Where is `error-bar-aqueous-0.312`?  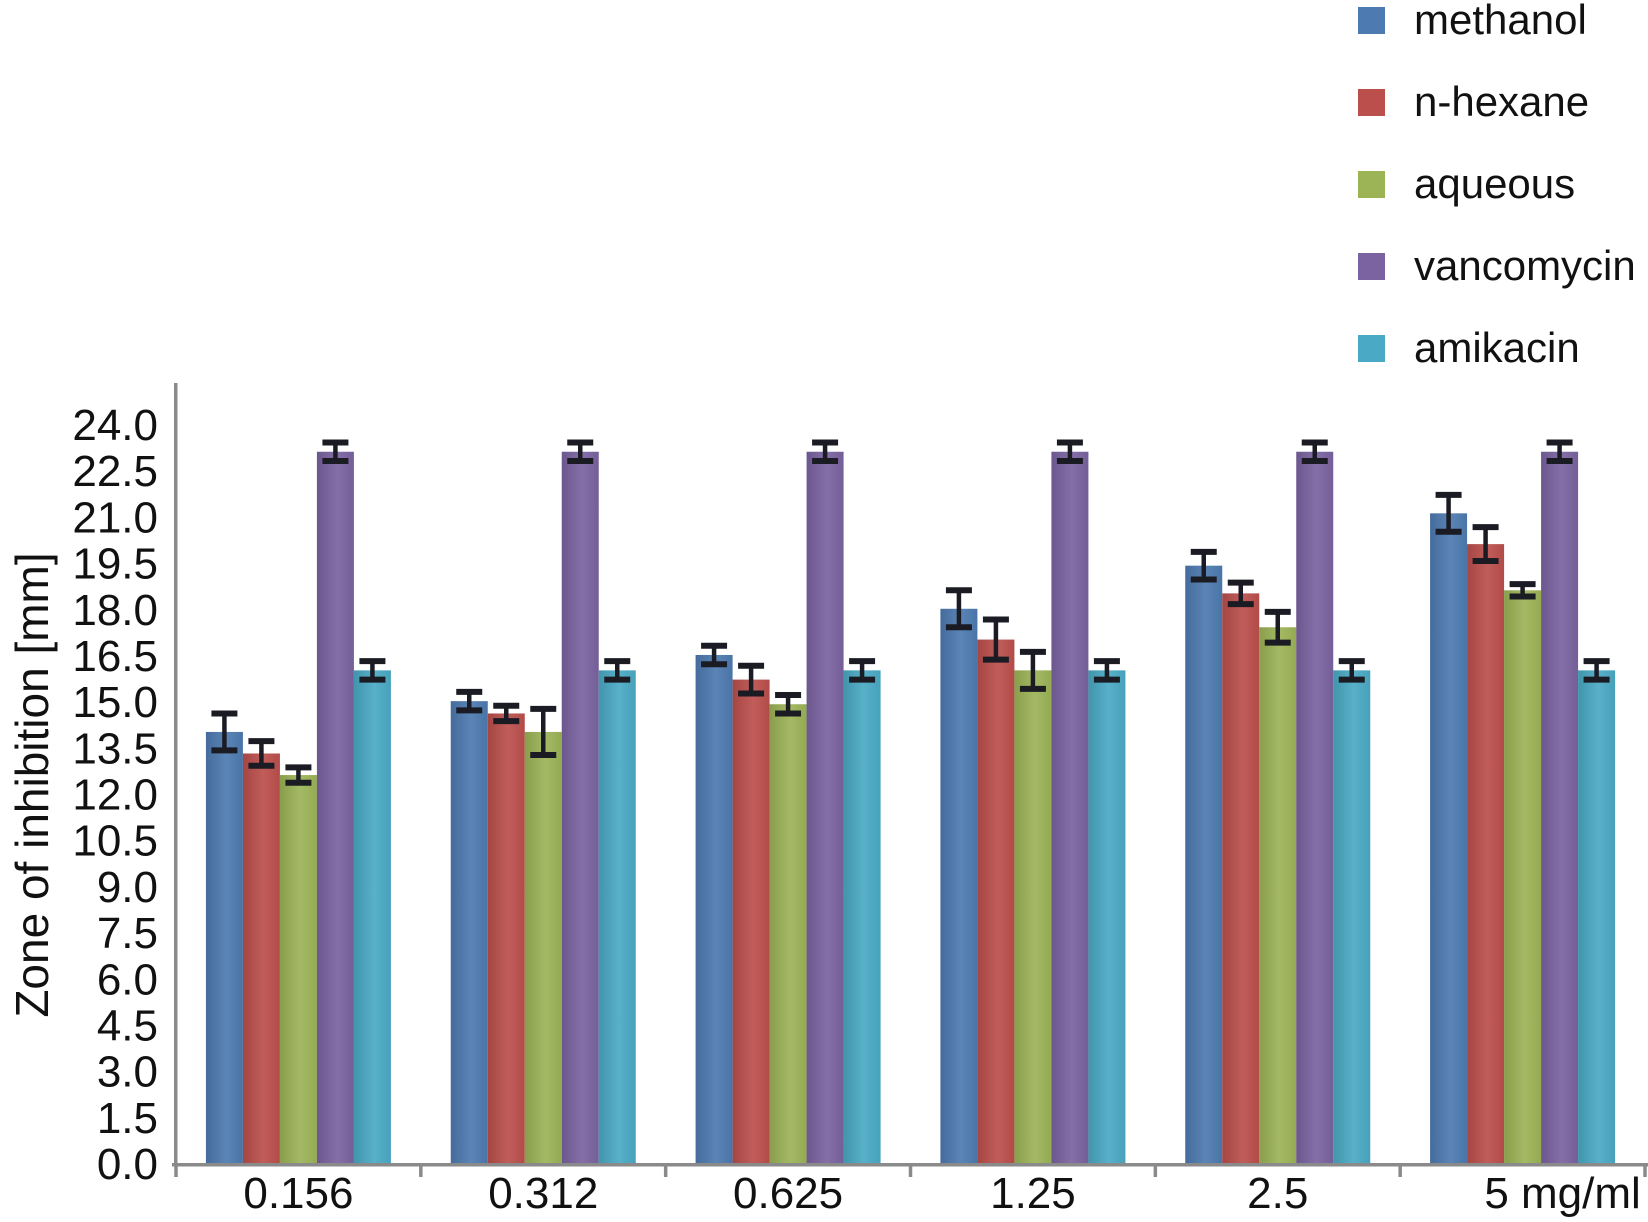
error-bar-aqueous-0.312 is located at coordinates (543, 732).